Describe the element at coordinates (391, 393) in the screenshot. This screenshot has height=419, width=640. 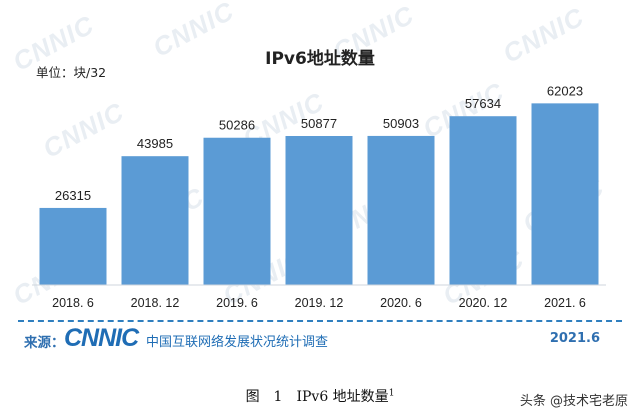
I see `caption-footnote-mark: 1` at that location.